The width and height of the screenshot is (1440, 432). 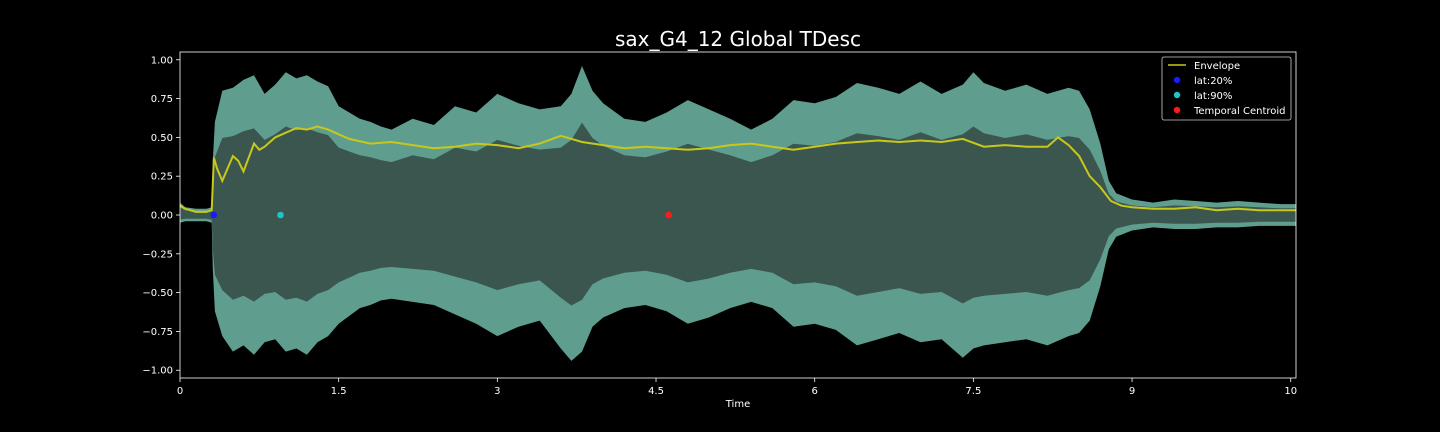 What do you see at coordinates (162, 60) in the screenshot?
I see `y-tick-label: 1.00` at bounding box center [162, 60].